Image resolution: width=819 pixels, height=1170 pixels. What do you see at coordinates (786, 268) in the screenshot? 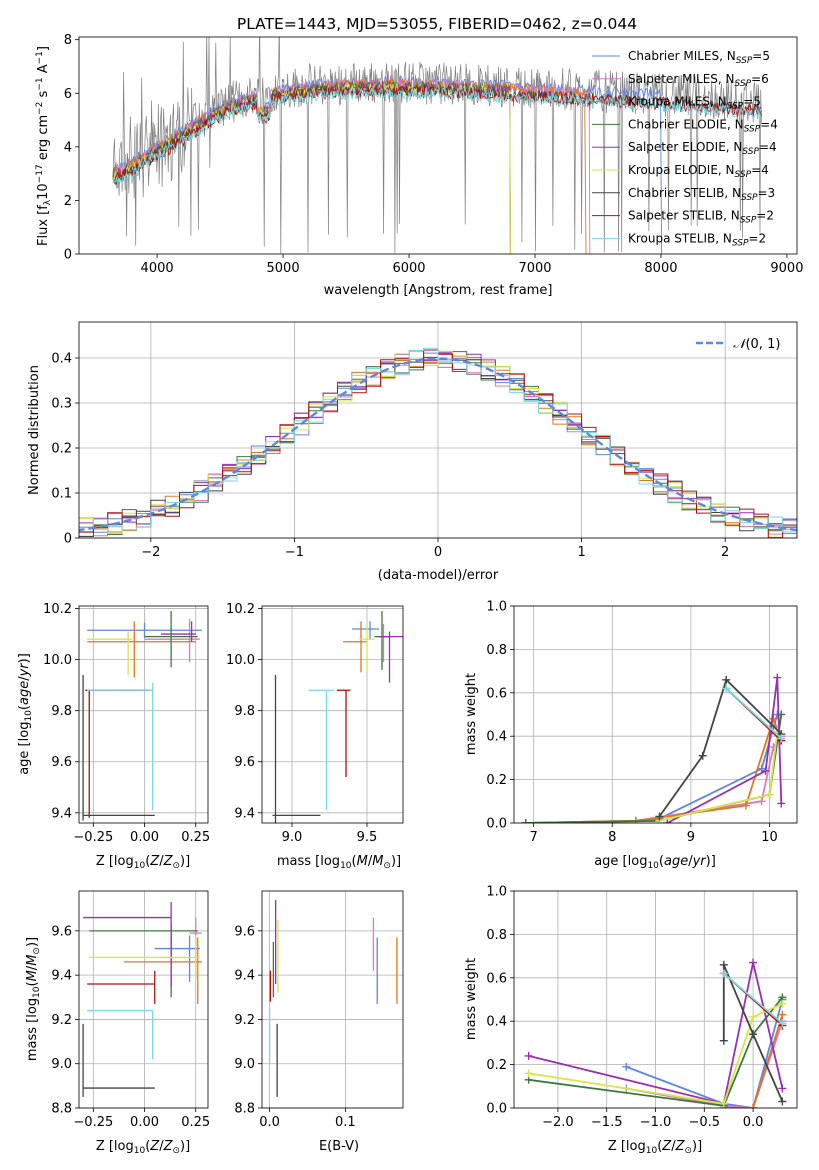
I see `x-tick-label: 9000` at bounding box center [786, 268].